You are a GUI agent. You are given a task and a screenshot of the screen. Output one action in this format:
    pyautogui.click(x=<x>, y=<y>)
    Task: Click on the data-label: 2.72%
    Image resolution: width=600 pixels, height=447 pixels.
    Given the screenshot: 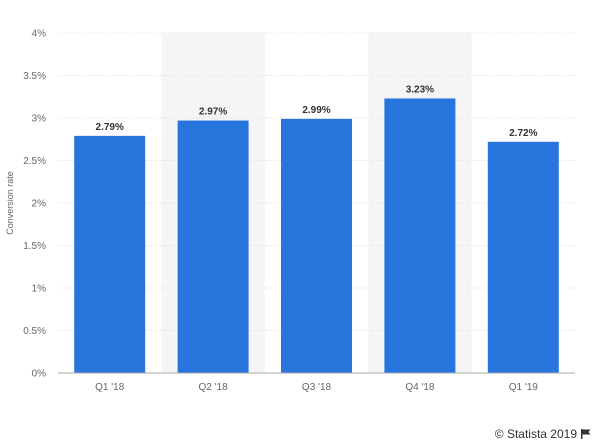 What is the action you would take?
    pyautogui.click(x=523, y=133)
    